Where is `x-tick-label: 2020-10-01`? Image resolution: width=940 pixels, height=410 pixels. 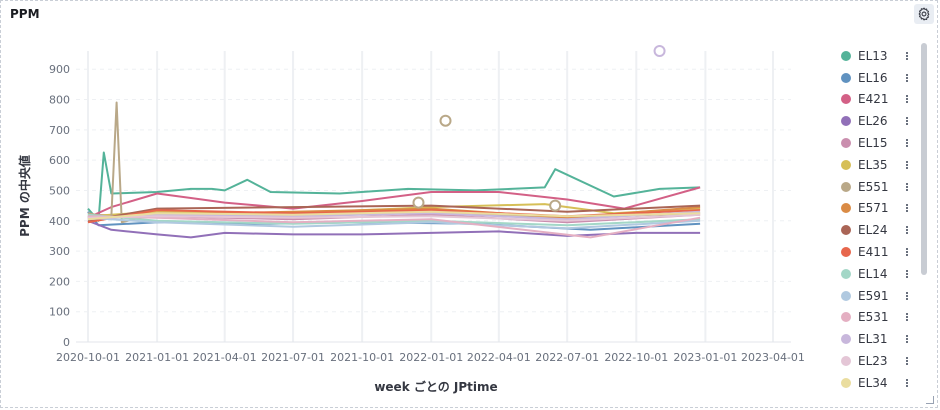 x-tick-label: 2020-10-01 is located at coordinates (88, 357).